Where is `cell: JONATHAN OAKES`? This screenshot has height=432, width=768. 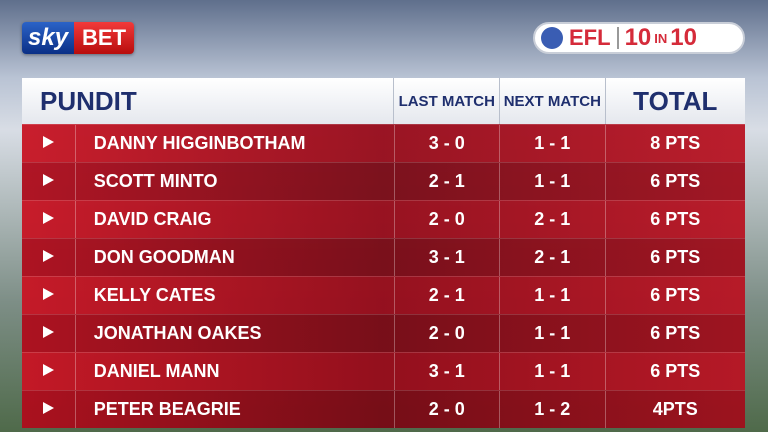 cell: JONATHAN OAKES is located at coordinates (234, 333).